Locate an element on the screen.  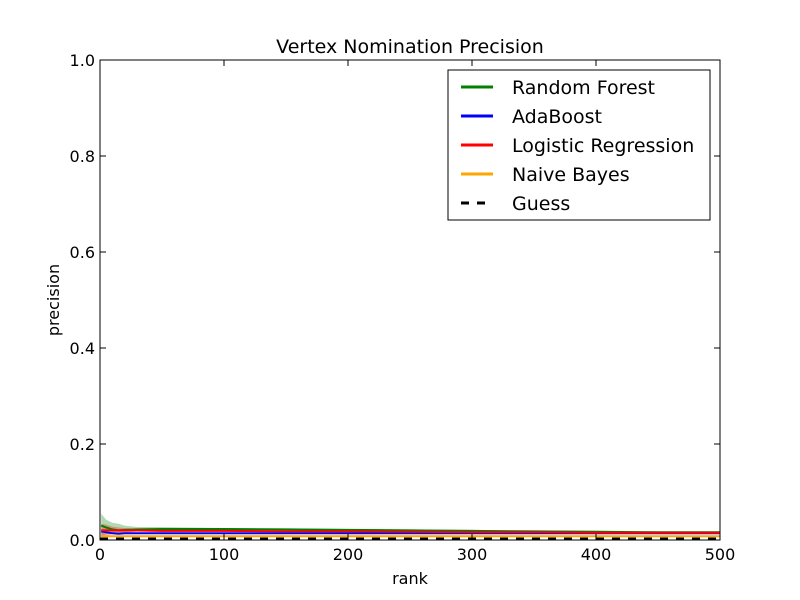
x-tick-label: 400 is located at coordinates (596, 554).